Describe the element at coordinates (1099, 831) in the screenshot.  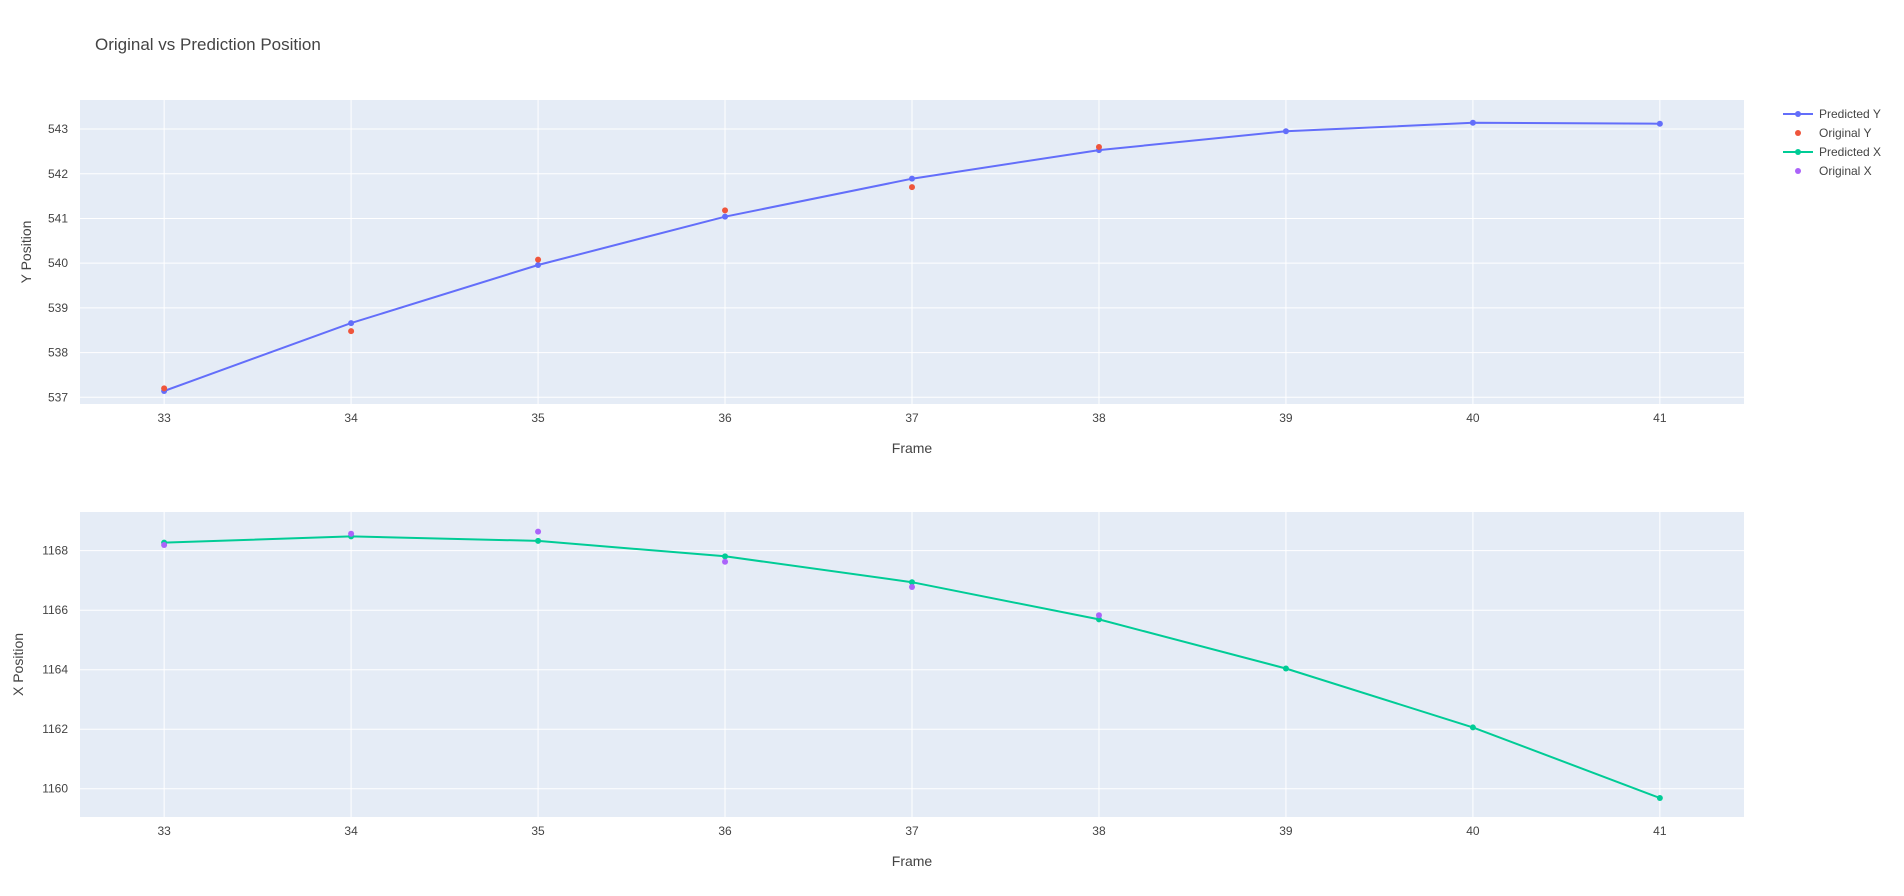
I see `subplot-2-x-tick-label: 38` at that location.